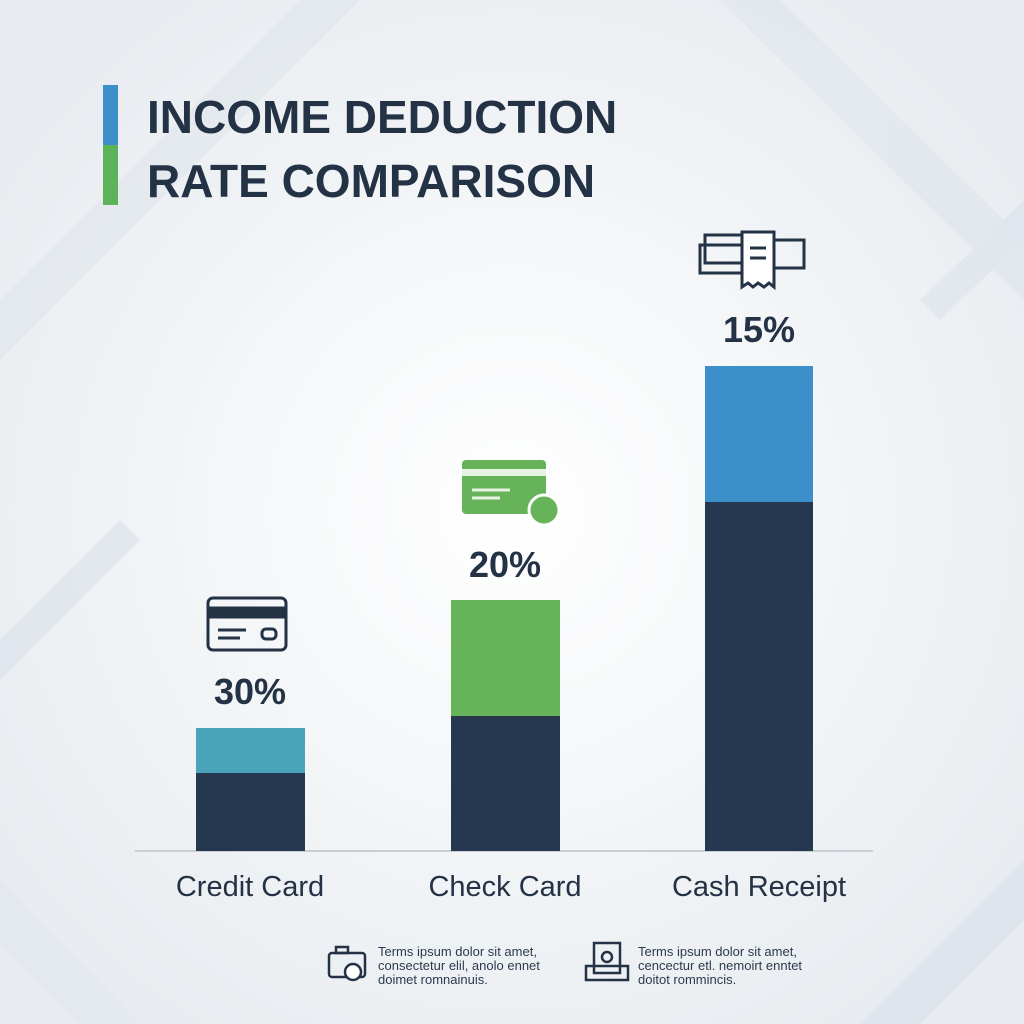  I want to click on footnote: doitot rommincis., so click(687, 979).